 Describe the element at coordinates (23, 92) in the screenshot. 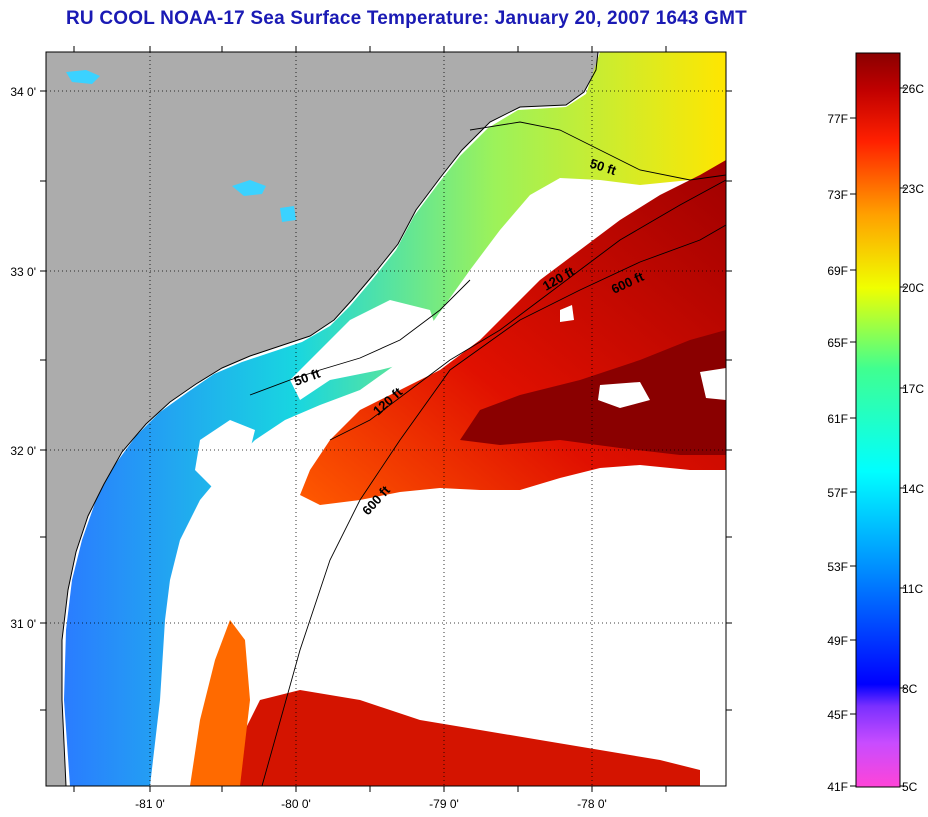

I see `lat-label-34: 34 0'` at that location.